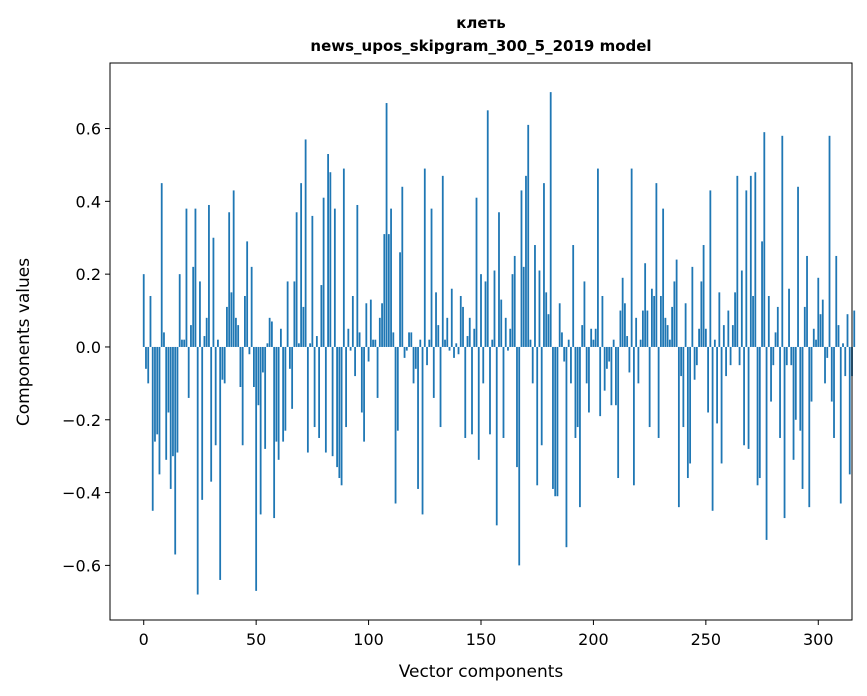 The width and height of the screenshot is (867, 696). Describe the element at coordinates (368, 639) in the screenshot. I see `x-tick-label: 100` at that location.